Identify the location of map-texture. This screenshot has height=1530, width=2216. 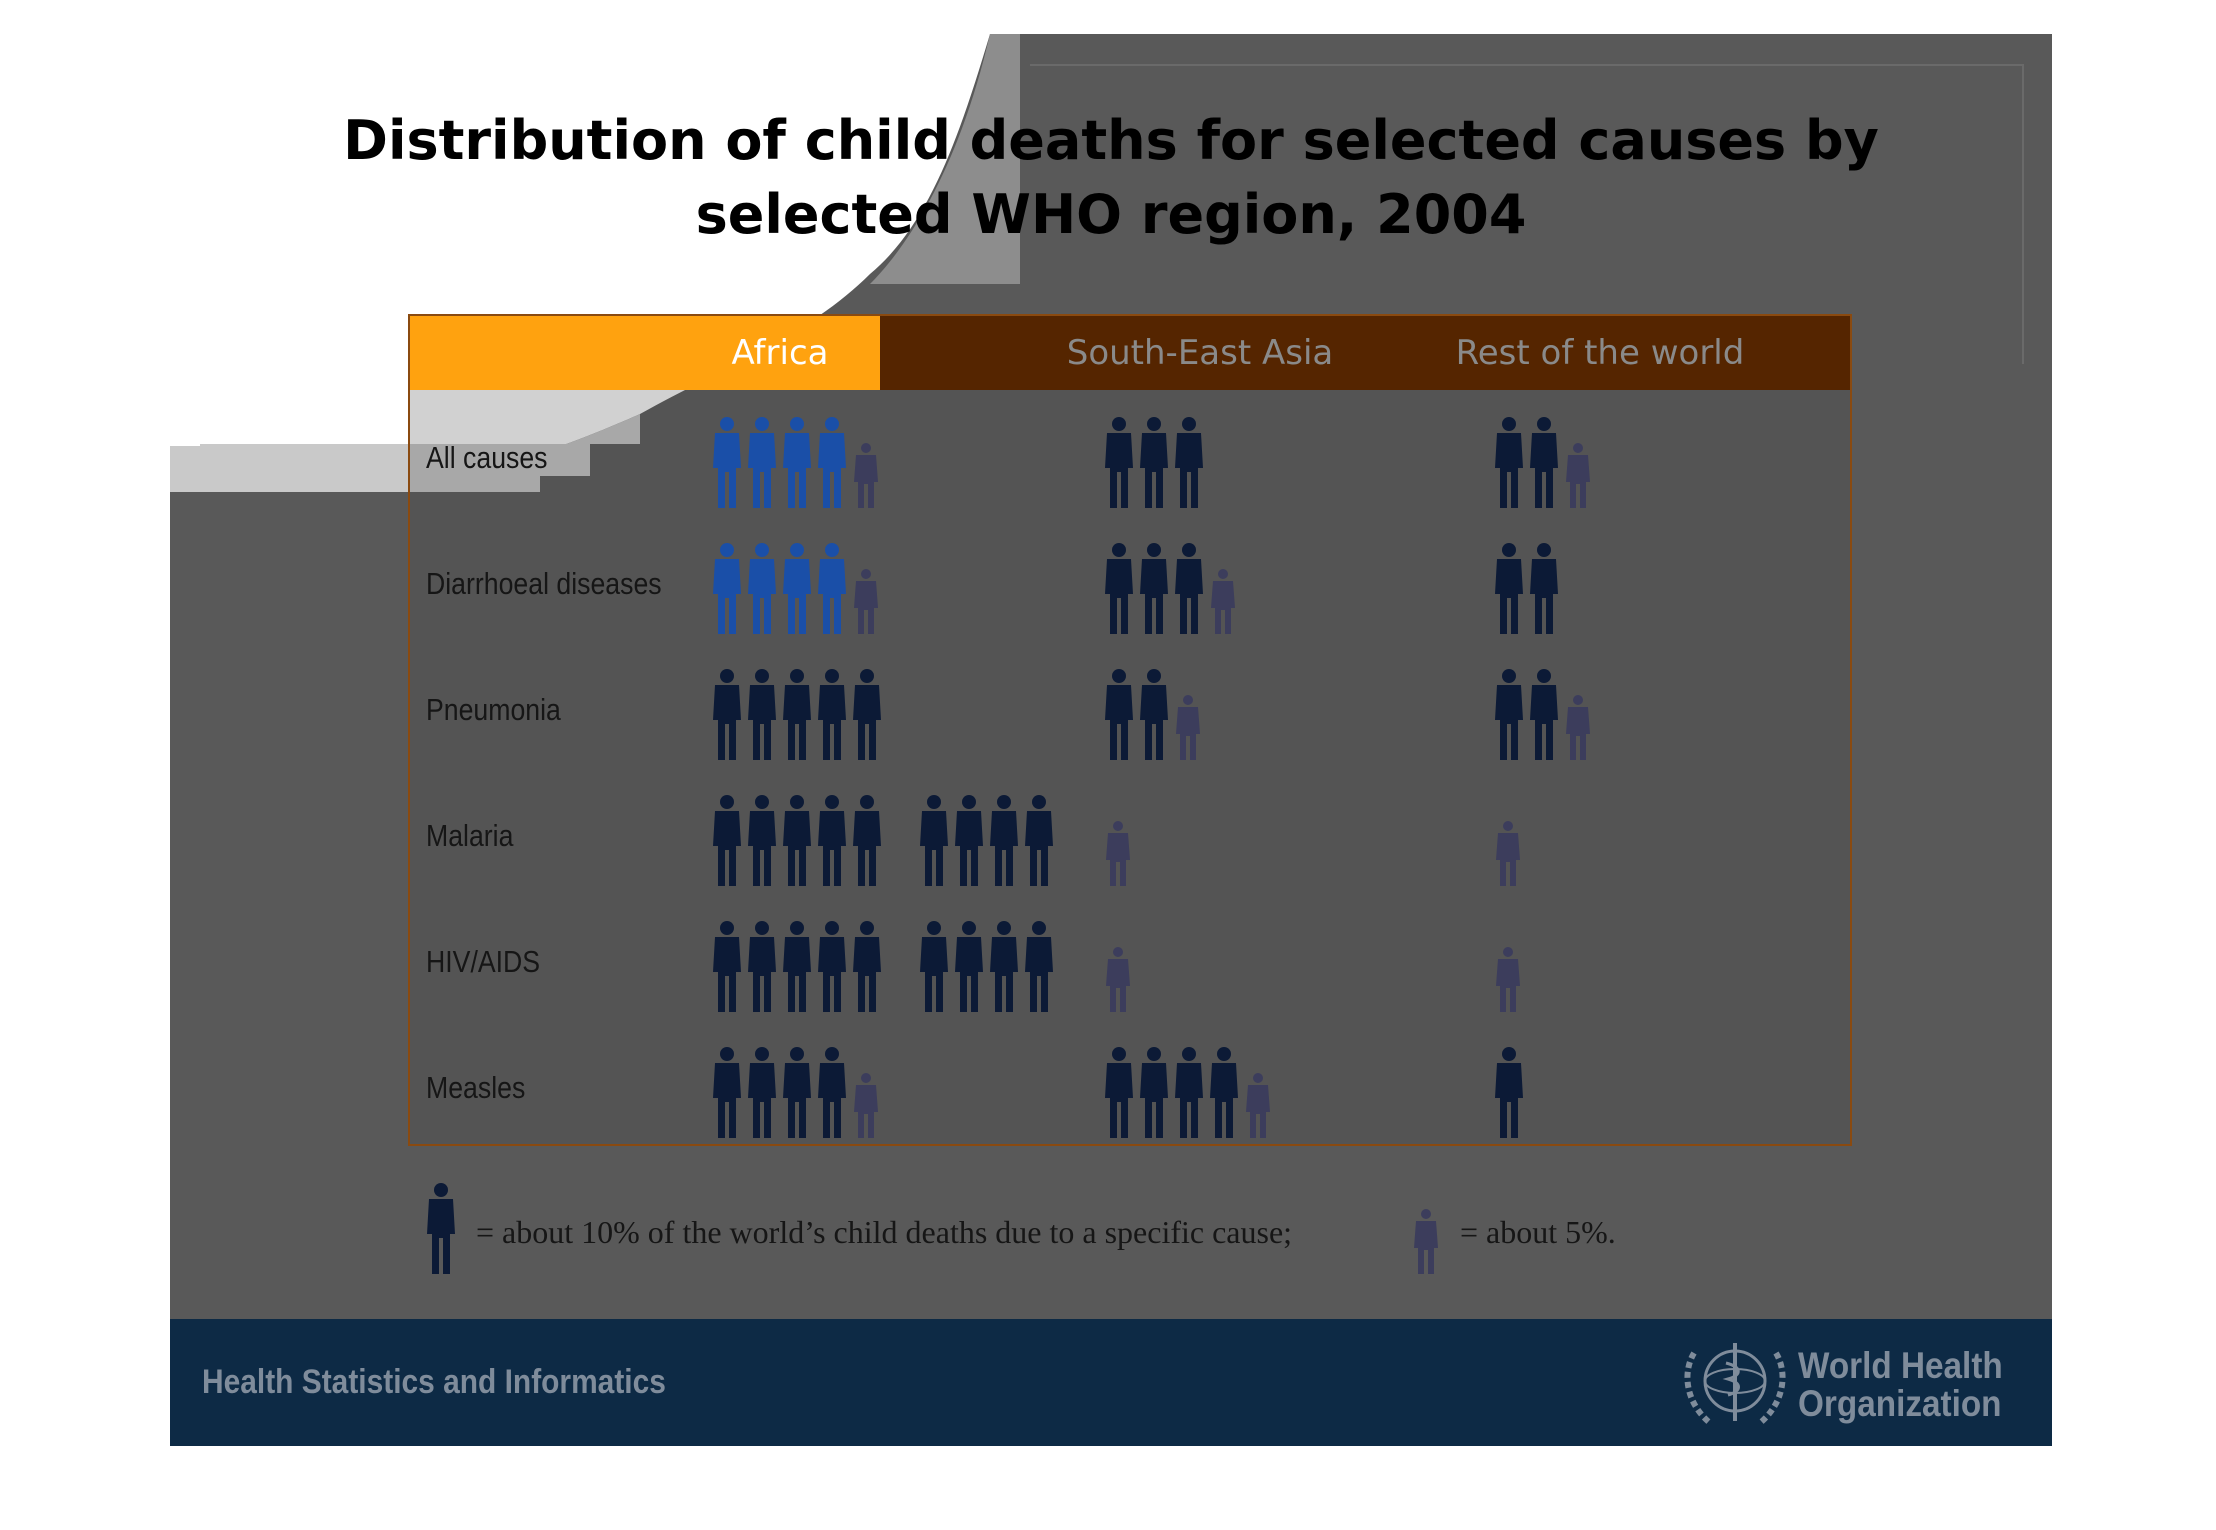
(945, 159).